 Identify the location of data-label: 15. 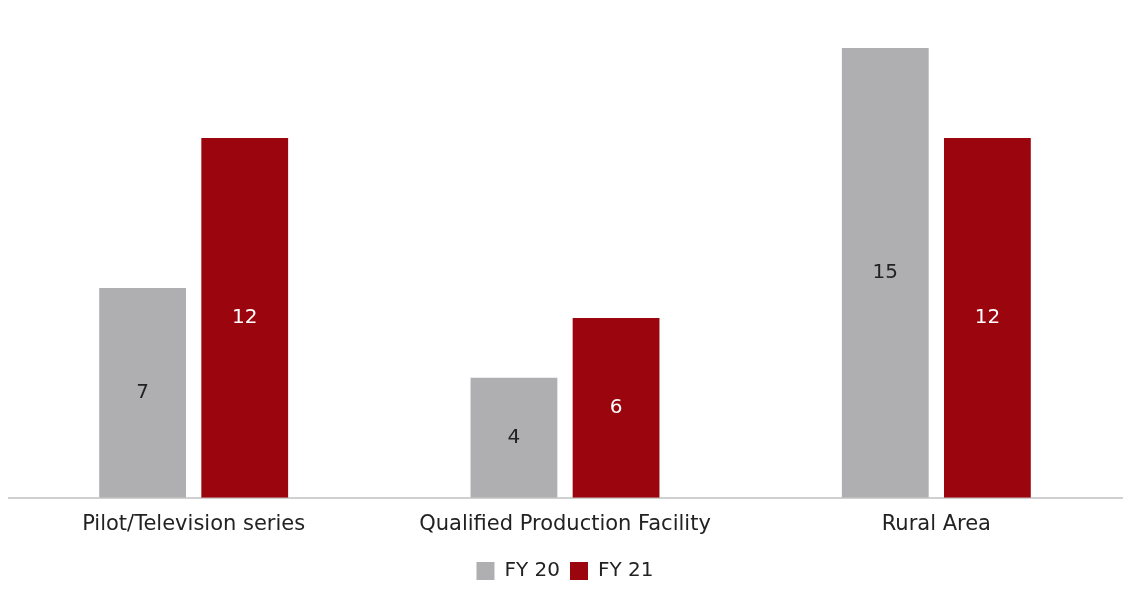
(885, 271).